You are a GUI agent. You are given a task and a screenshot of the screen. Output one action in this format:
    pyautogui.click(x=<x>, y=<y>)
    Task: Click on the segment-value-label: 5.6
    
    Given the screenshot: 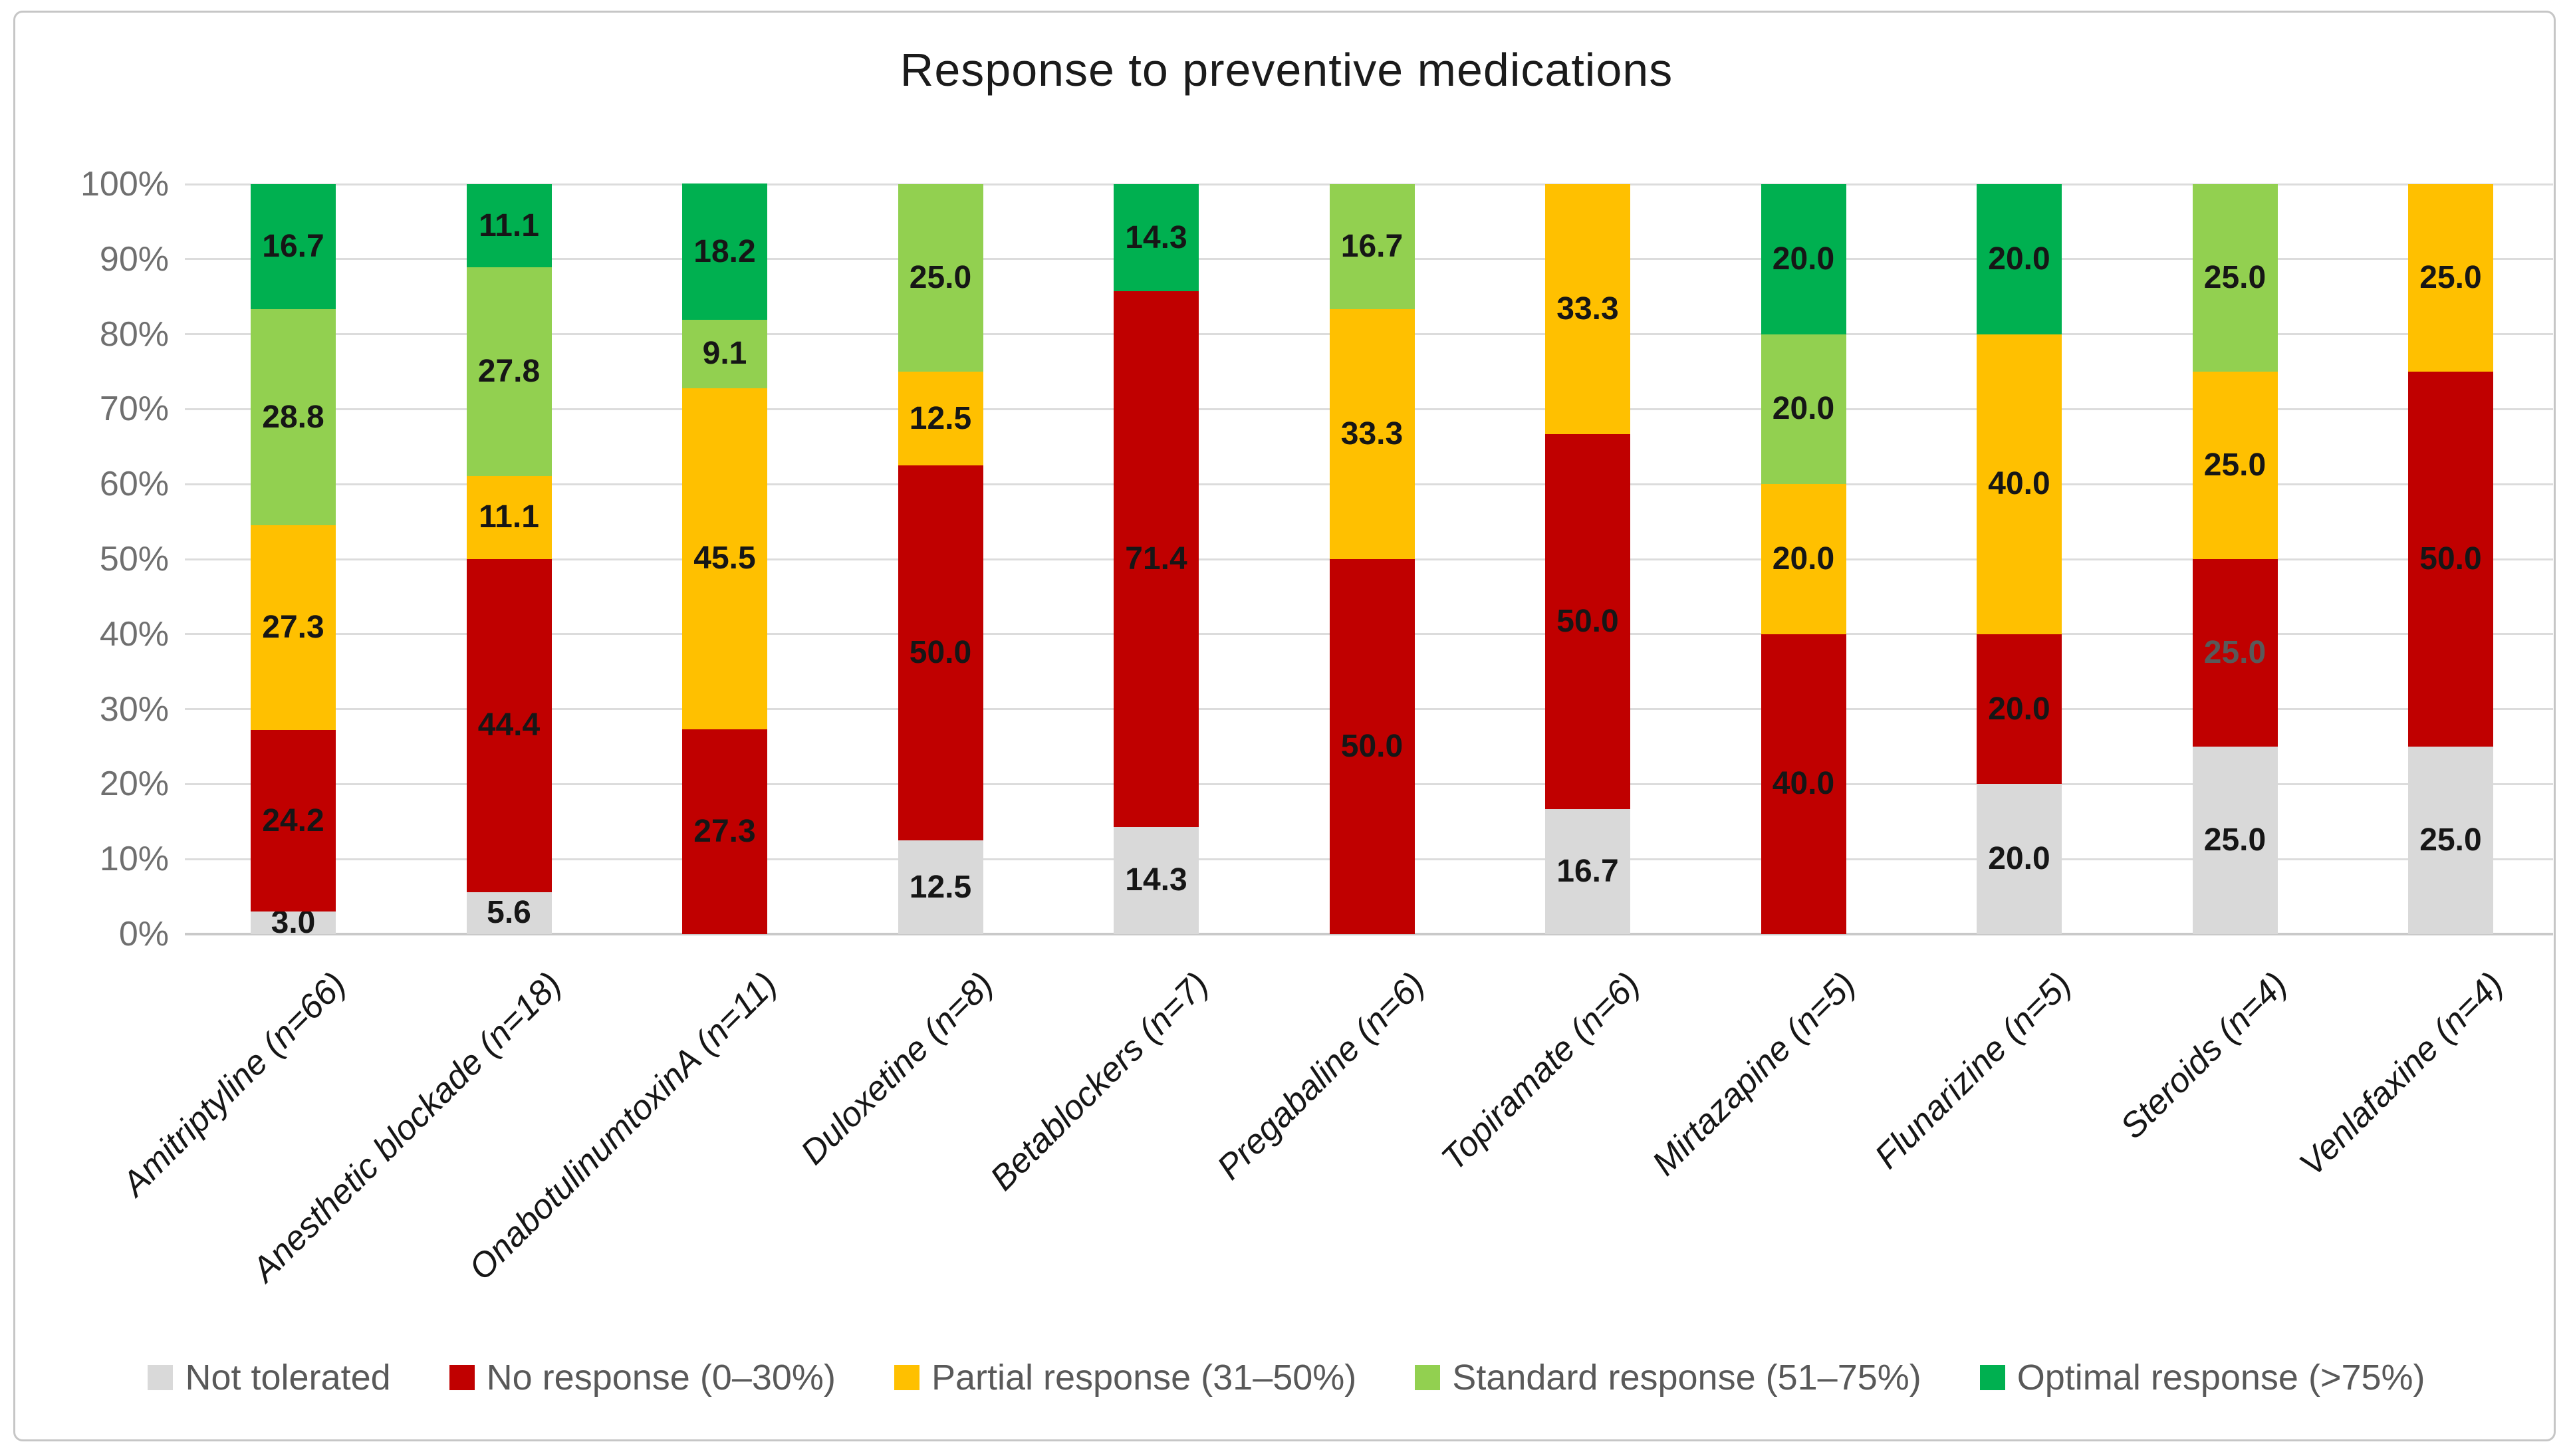 What is the action you would take?
    pyautogui.click(x=509, y=913)
    